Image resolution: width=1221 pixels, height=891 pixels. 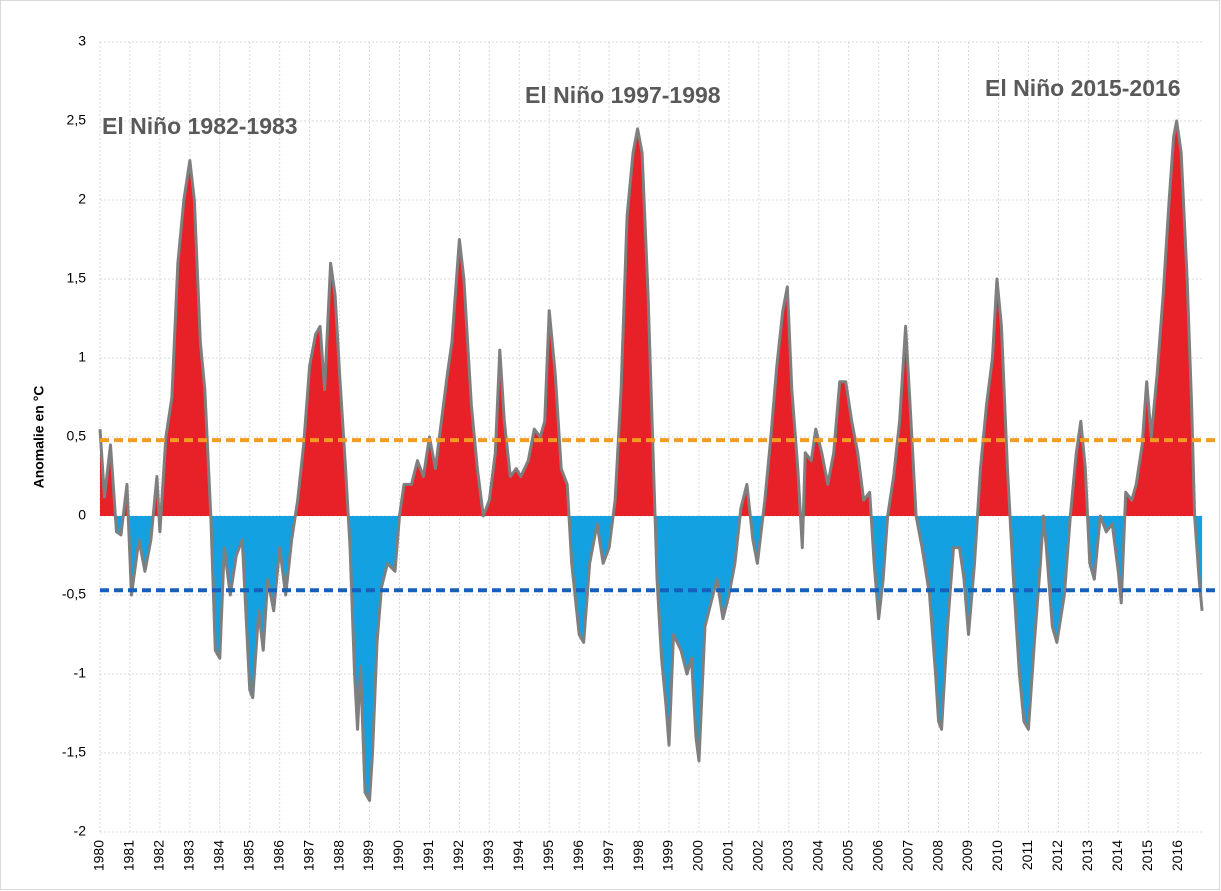 What do you see at coordinates (1177, 855) in the screenshot?
I see `x-tick-label: 2016` at bounding box center [1177, 855].